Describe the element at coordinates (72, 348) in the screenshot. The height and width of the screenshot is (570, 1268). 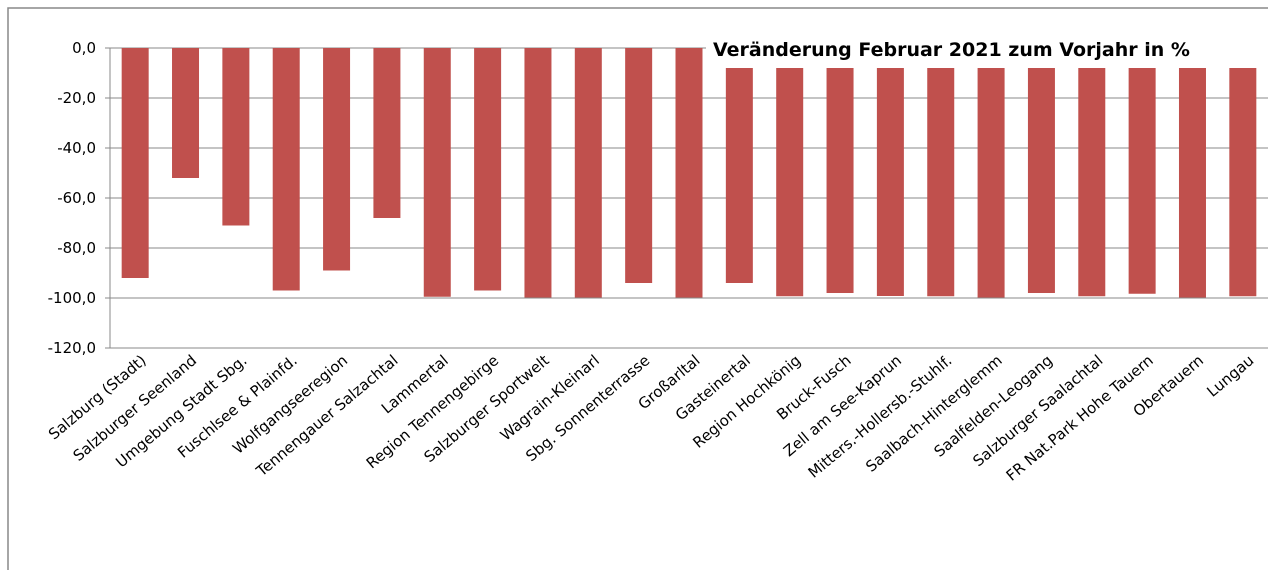
I see `y-tick-label: -120,0` at that location.